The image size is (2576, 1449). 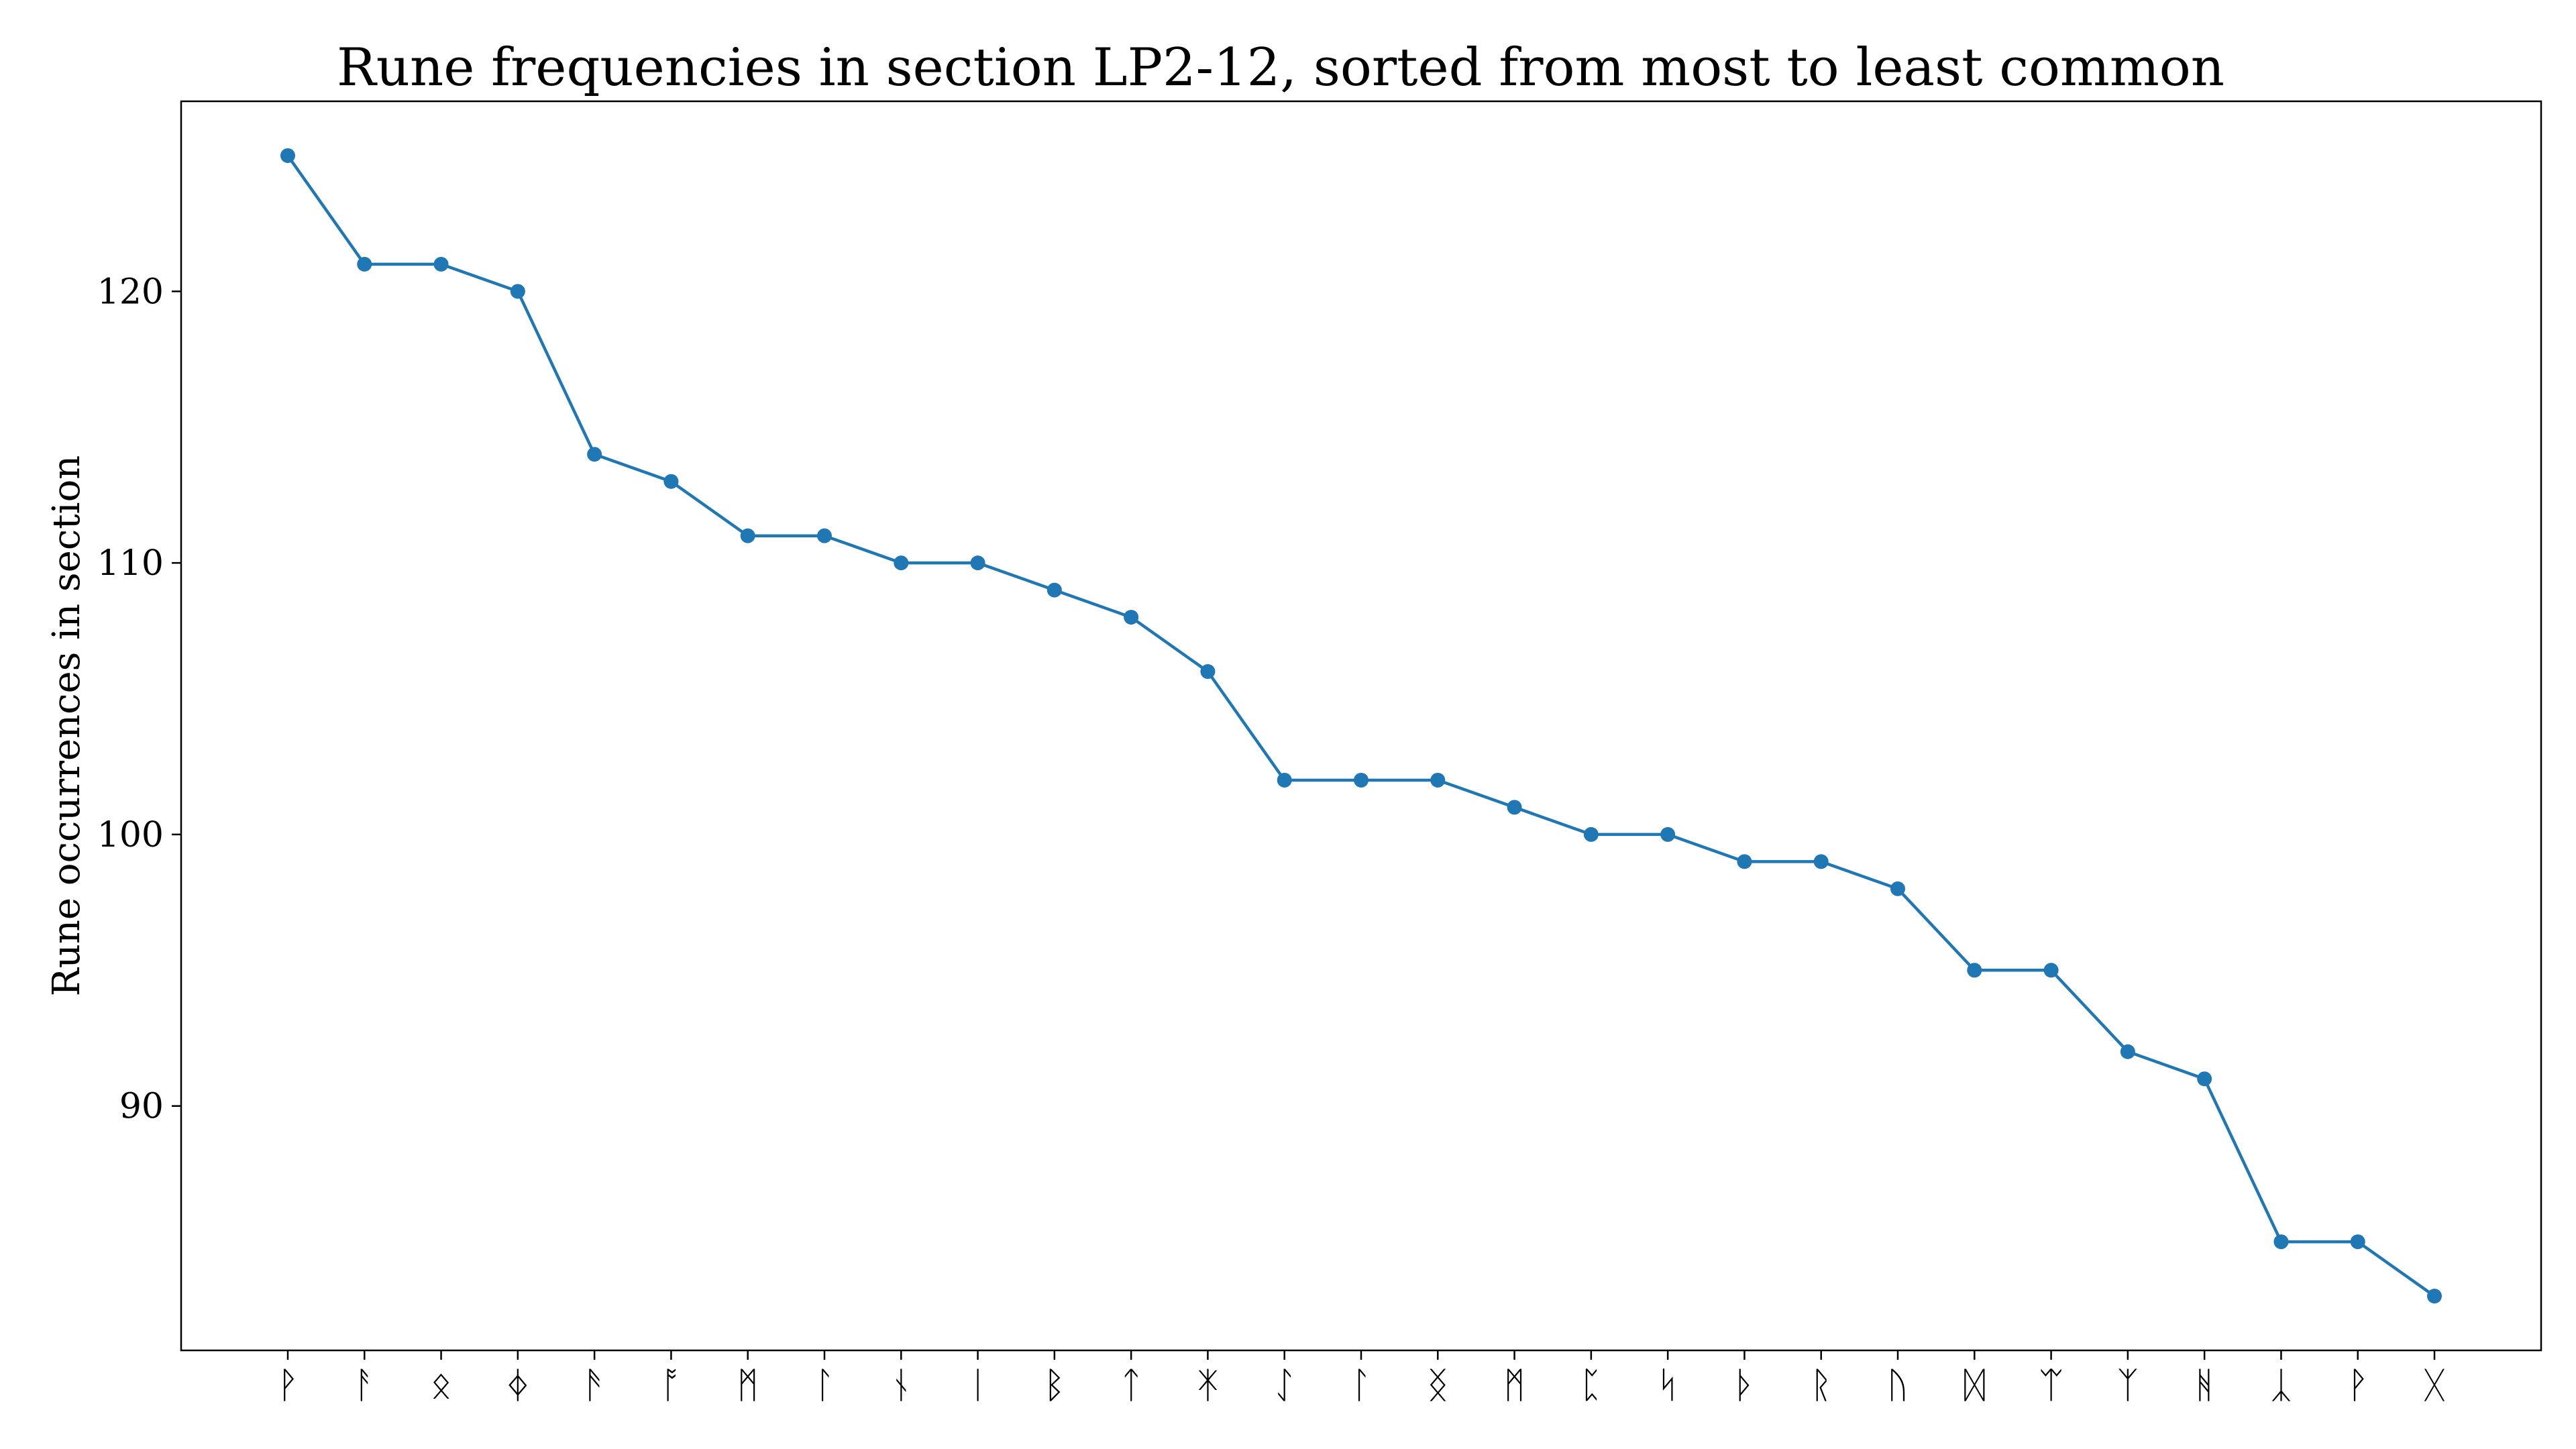 What do you see at coordinates (671, 1385) in the screenshot?
I see `x-tick-label: ᚩ` at bounding box center [671, 1385].